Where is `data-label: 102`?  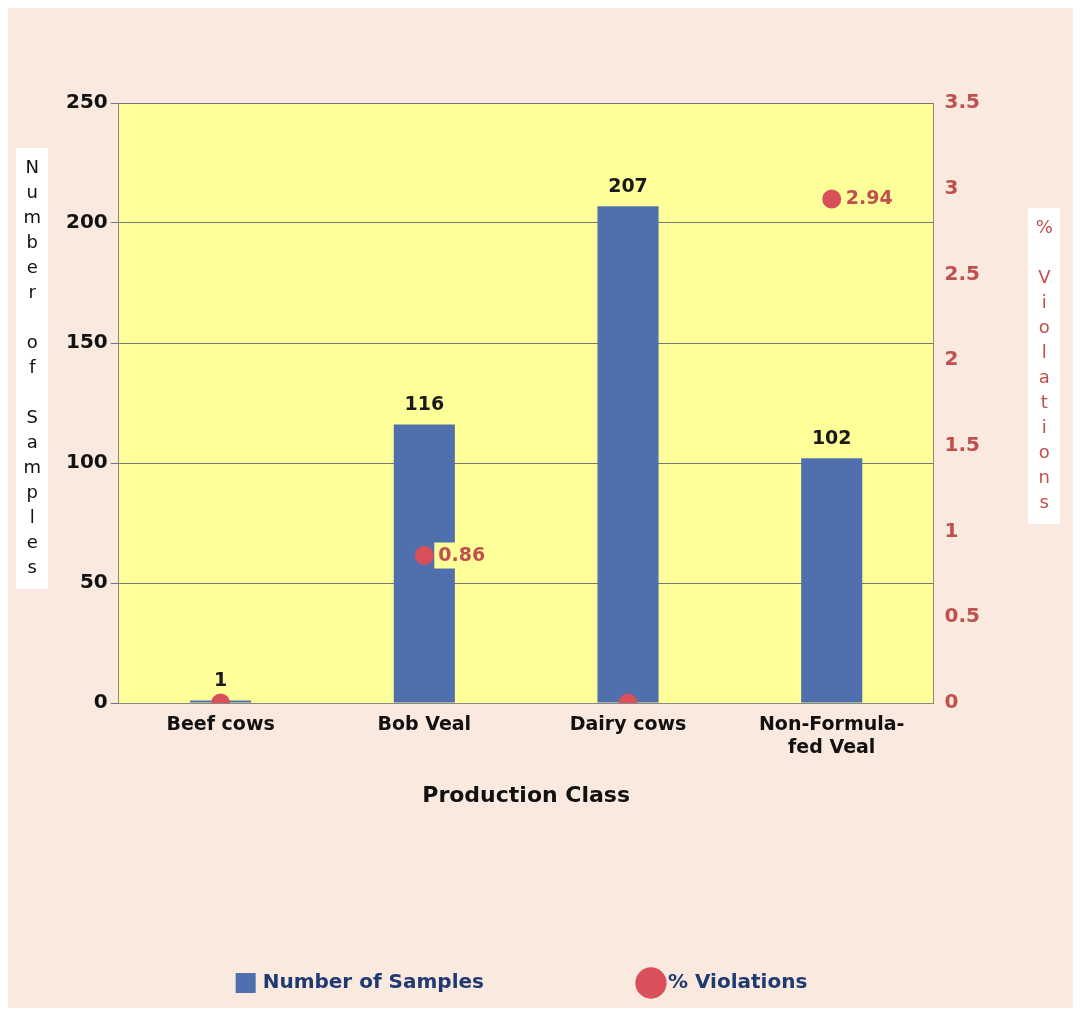
data-label: 102 is located at coordinates (831, 436).